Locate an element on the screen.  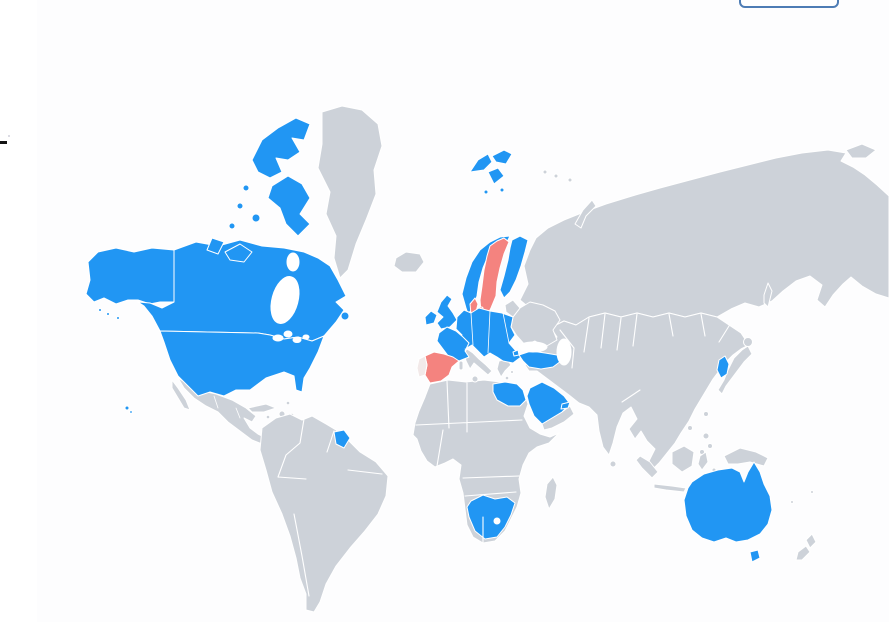
island-hokkaido is located at coordinates (748, 342).